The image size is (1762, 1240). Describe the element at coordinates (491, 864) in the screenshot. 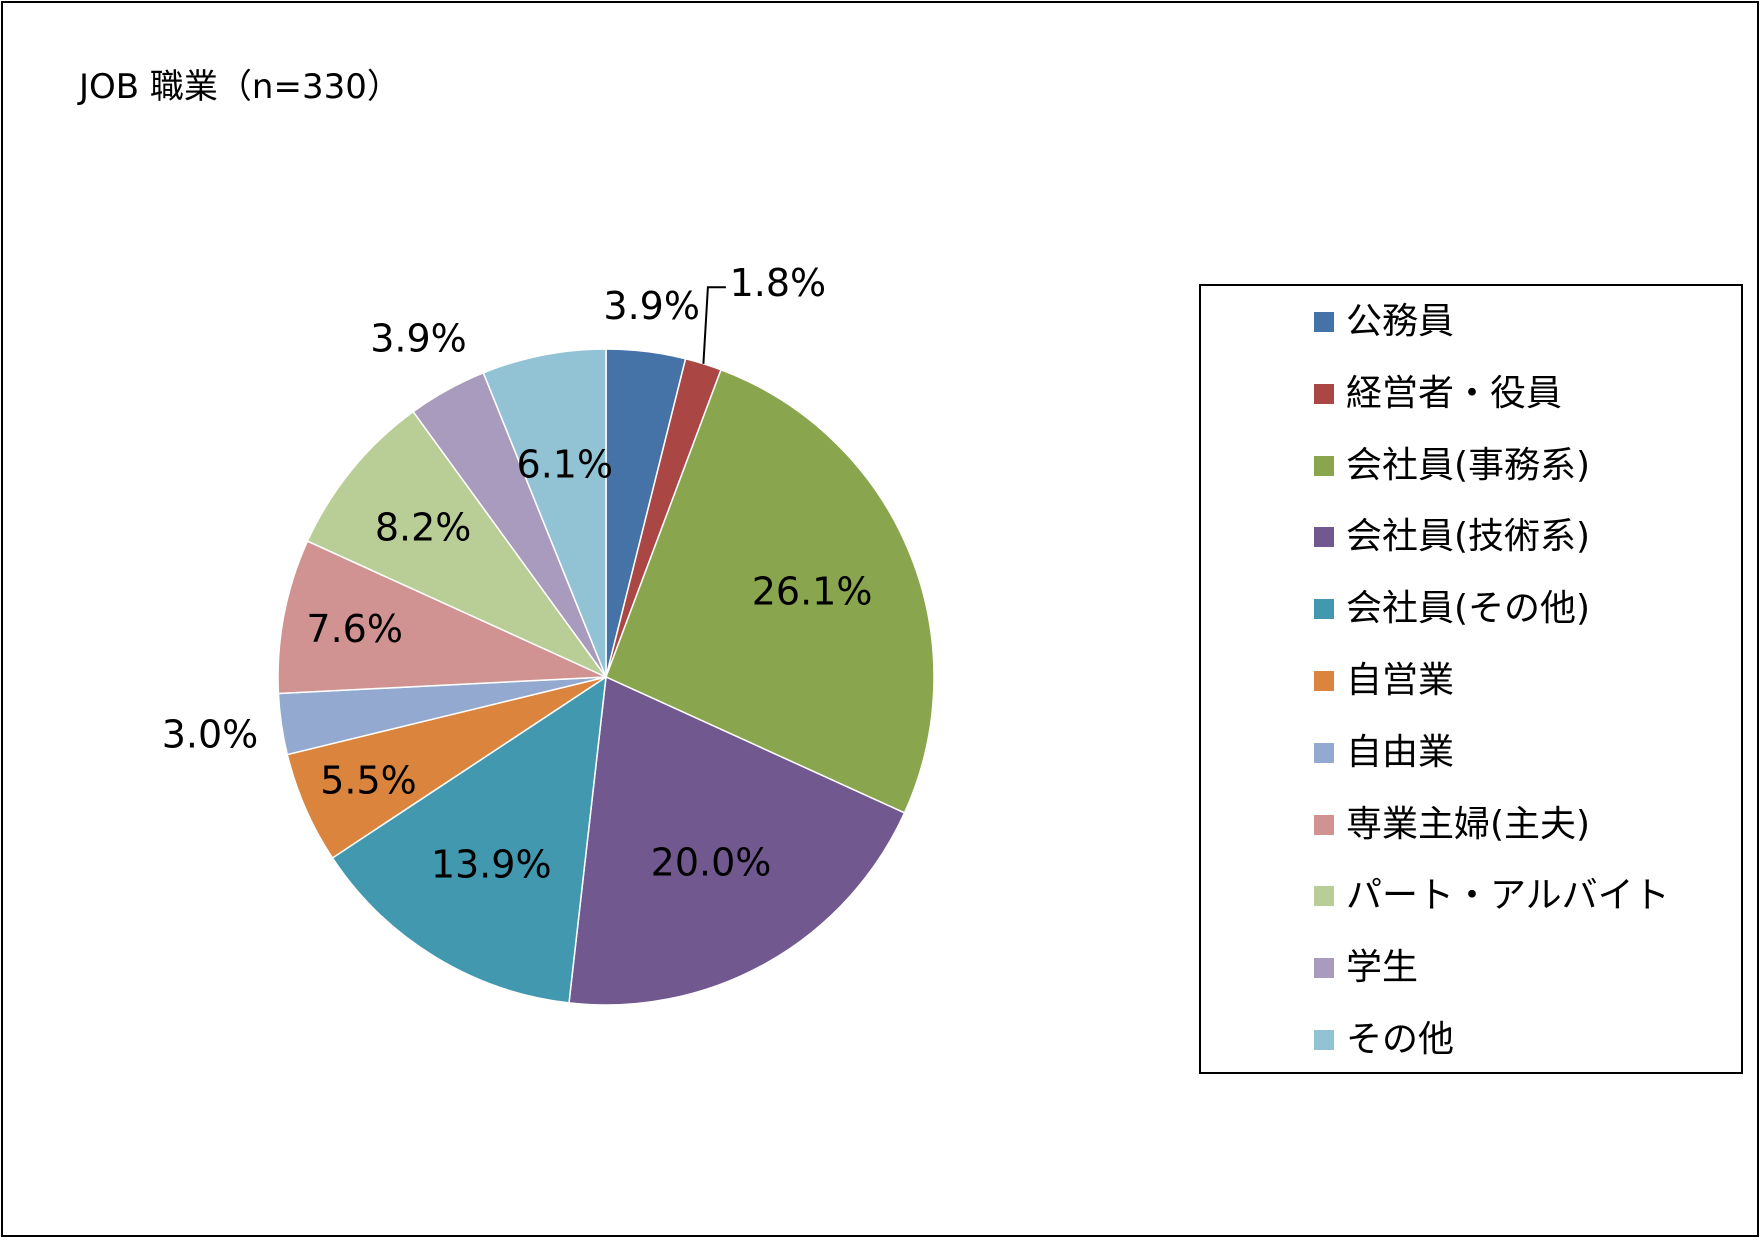

I see `data-label: 13.9%` at that location.